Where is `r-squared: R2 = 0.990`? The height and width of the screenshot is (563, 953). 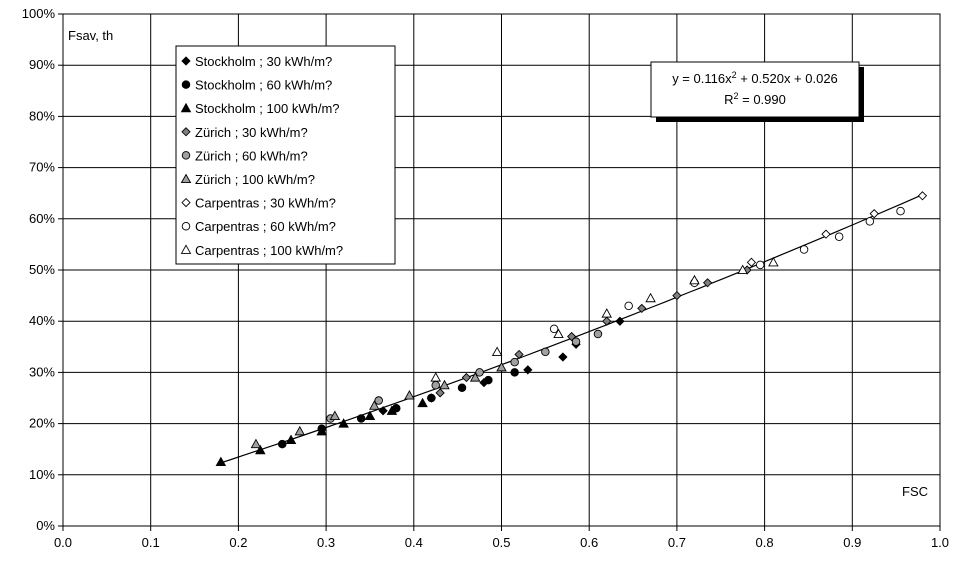
r-squared: R2 = 0.990 is located at coordinates (755, 99).